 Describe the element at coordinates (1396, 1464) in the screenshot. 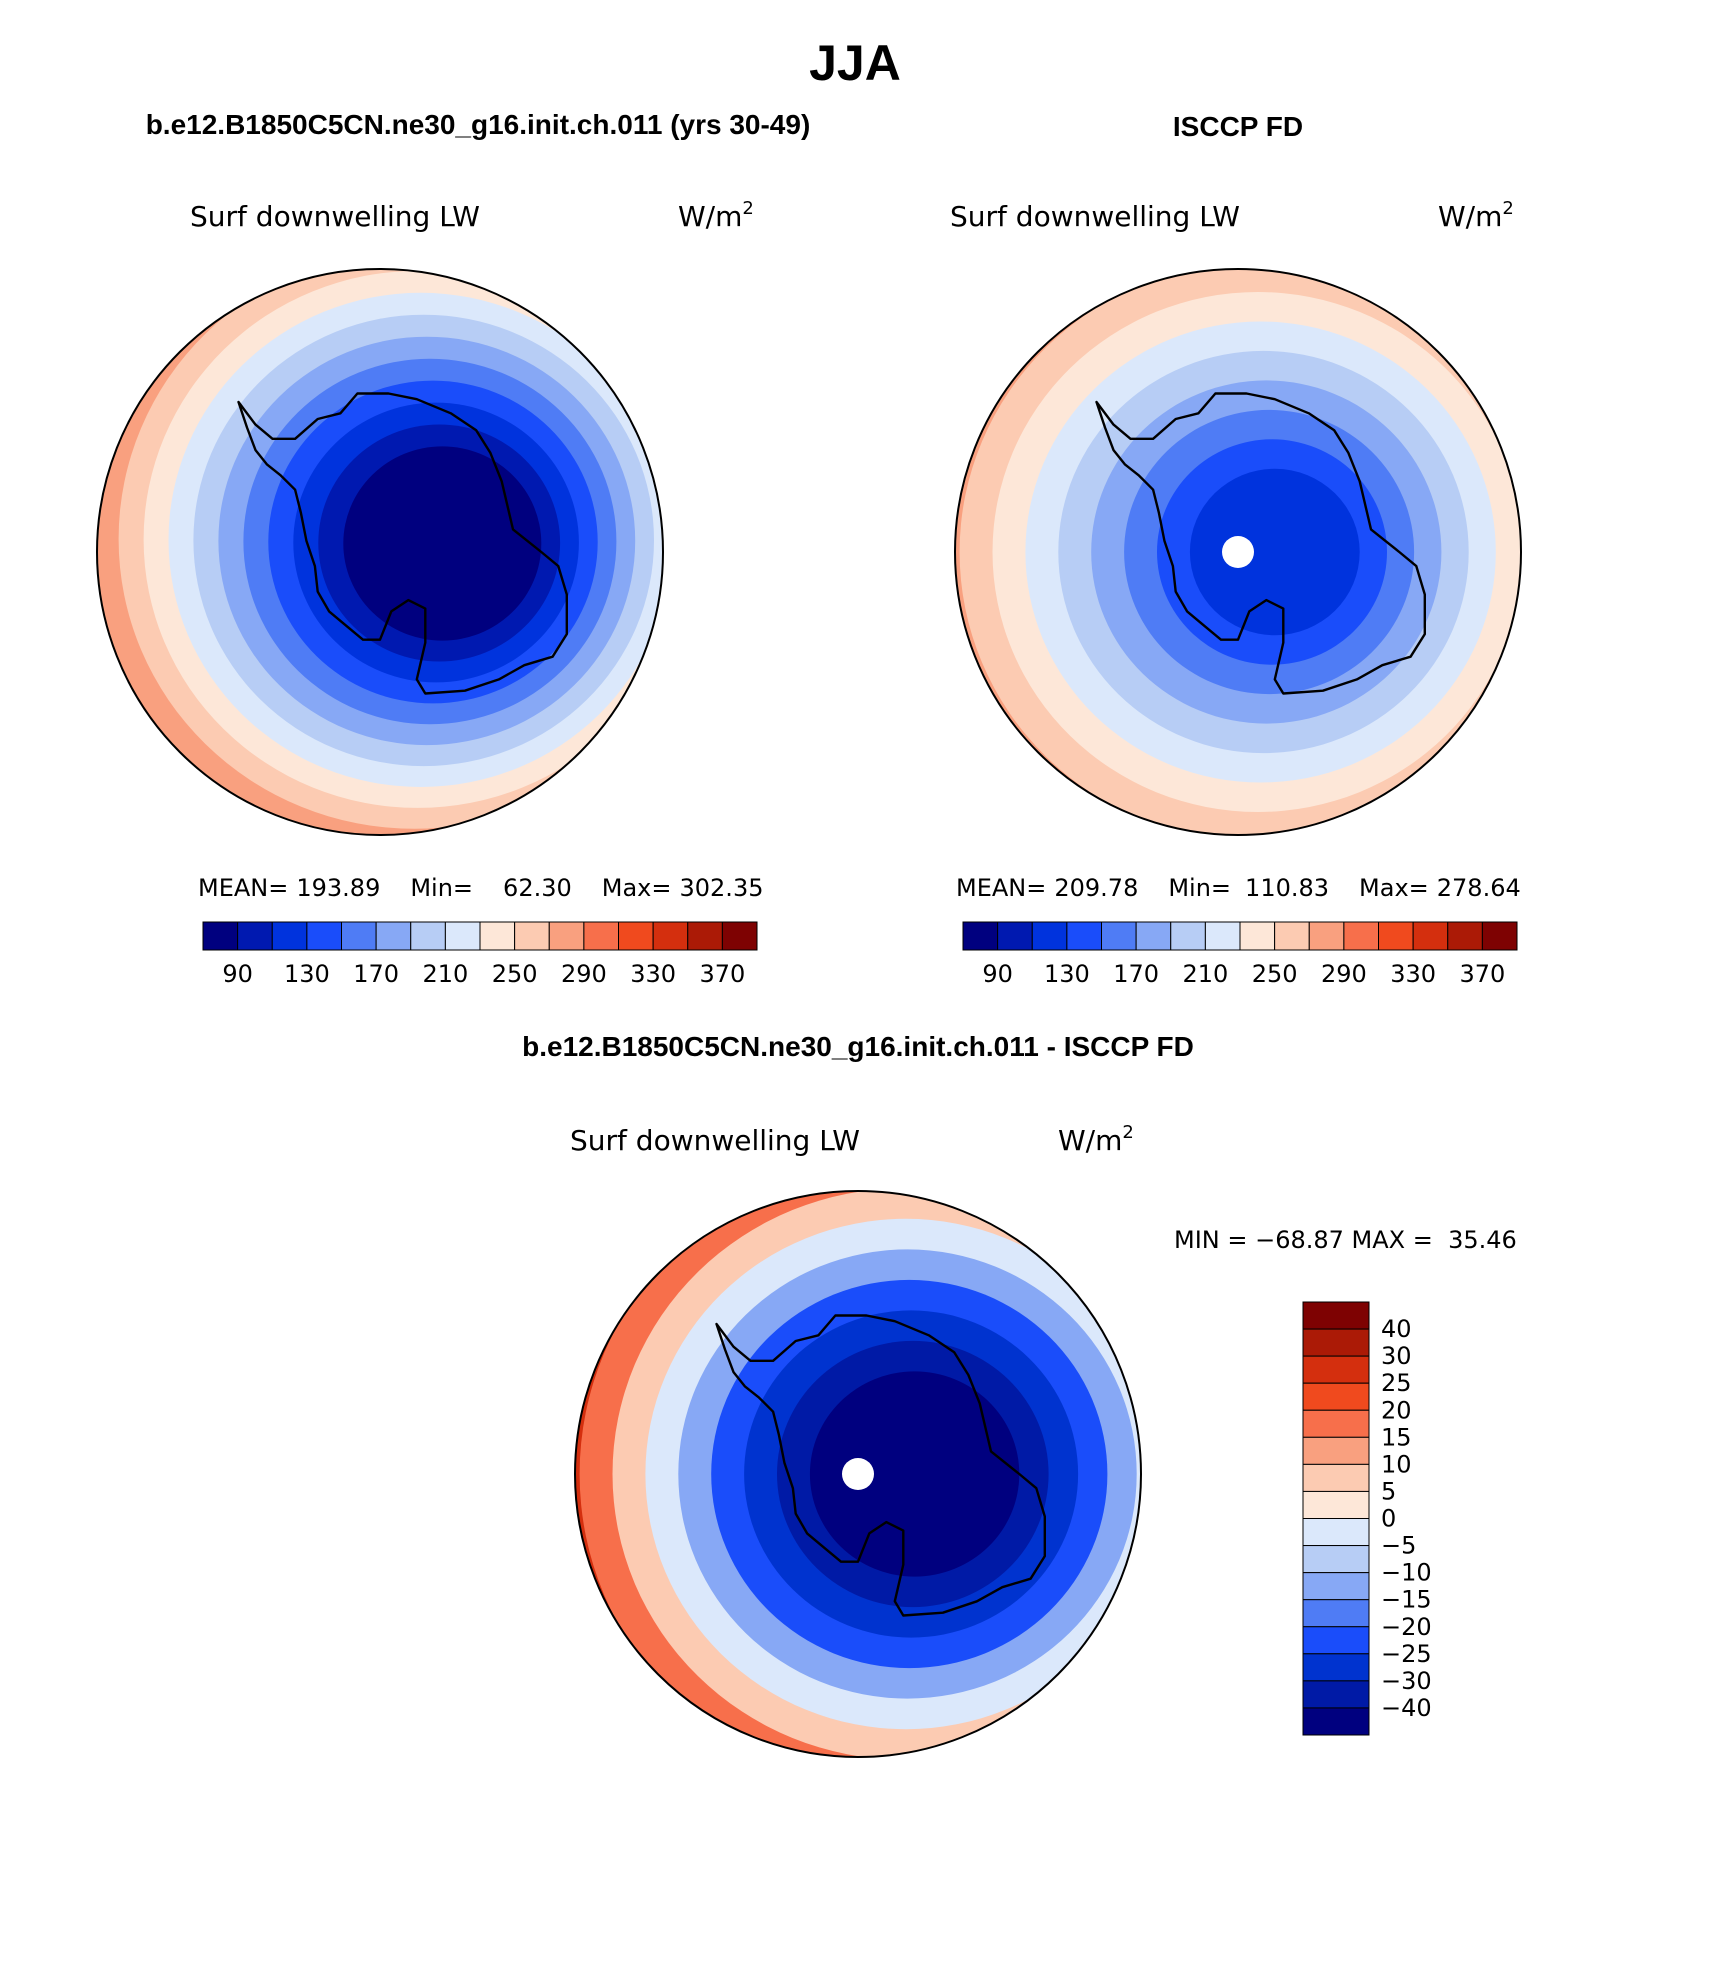

I see `colorbar-tick-label: 10` at that location.